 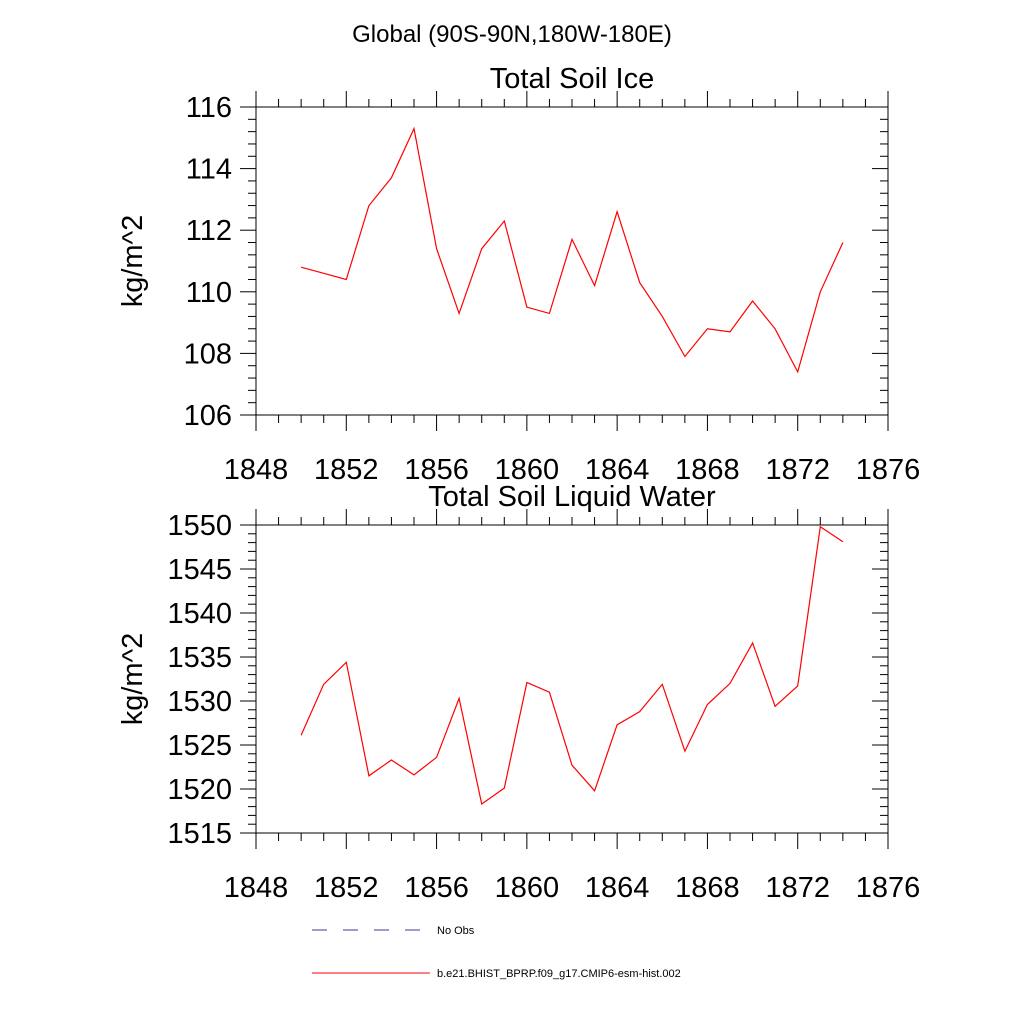 What do you see at coordinates (199, 746) in the screenshot?
I see `y-tick-label: 1525` at bounding box center [199, 746].